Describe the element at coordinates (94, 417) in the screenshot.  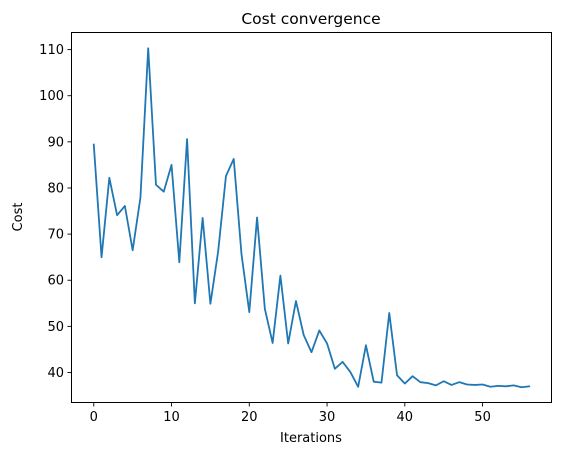
I see `x-tick-label: 0` at that location.